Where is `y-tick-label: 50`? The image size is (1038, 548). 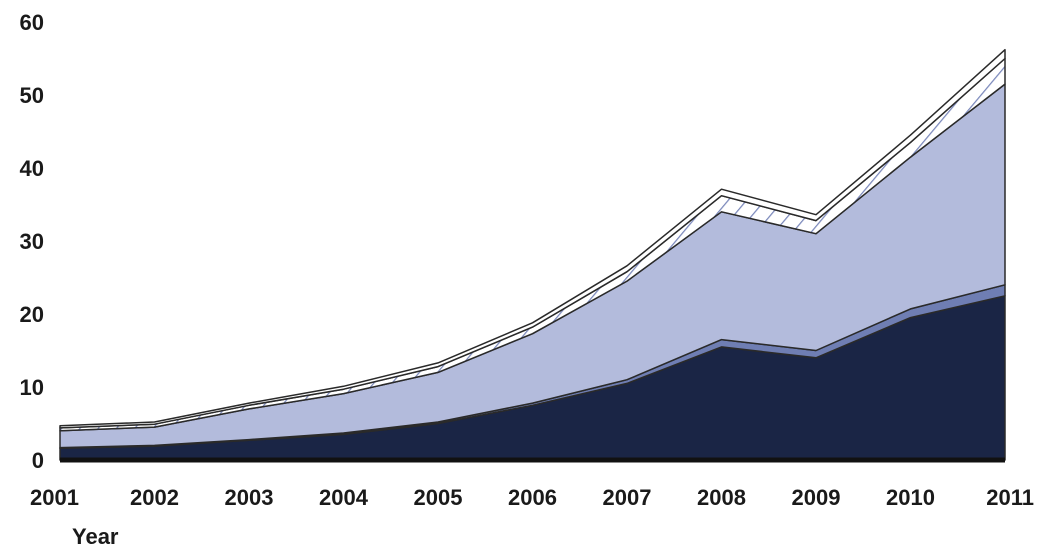 y-tick-label: 50 is located at coordinates (32, 95).